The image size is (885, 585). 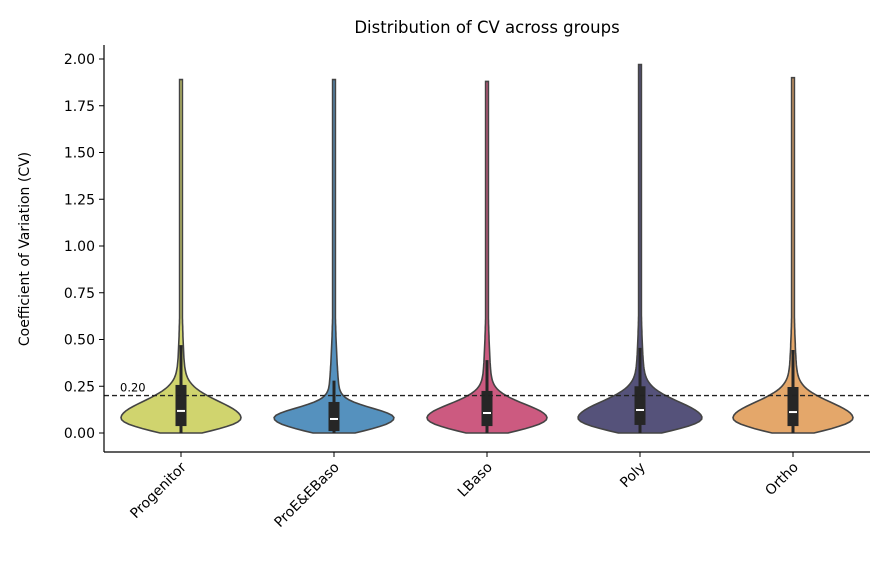 I want to click on y-tick-label: 1.00, so click(x=79, y=247).